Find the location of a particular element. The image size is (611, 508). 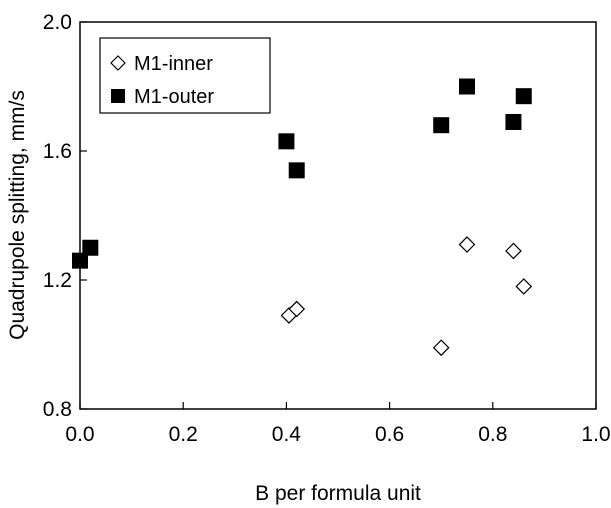

legend: M1-inner M1-outer is located at coordinates (185, 75).